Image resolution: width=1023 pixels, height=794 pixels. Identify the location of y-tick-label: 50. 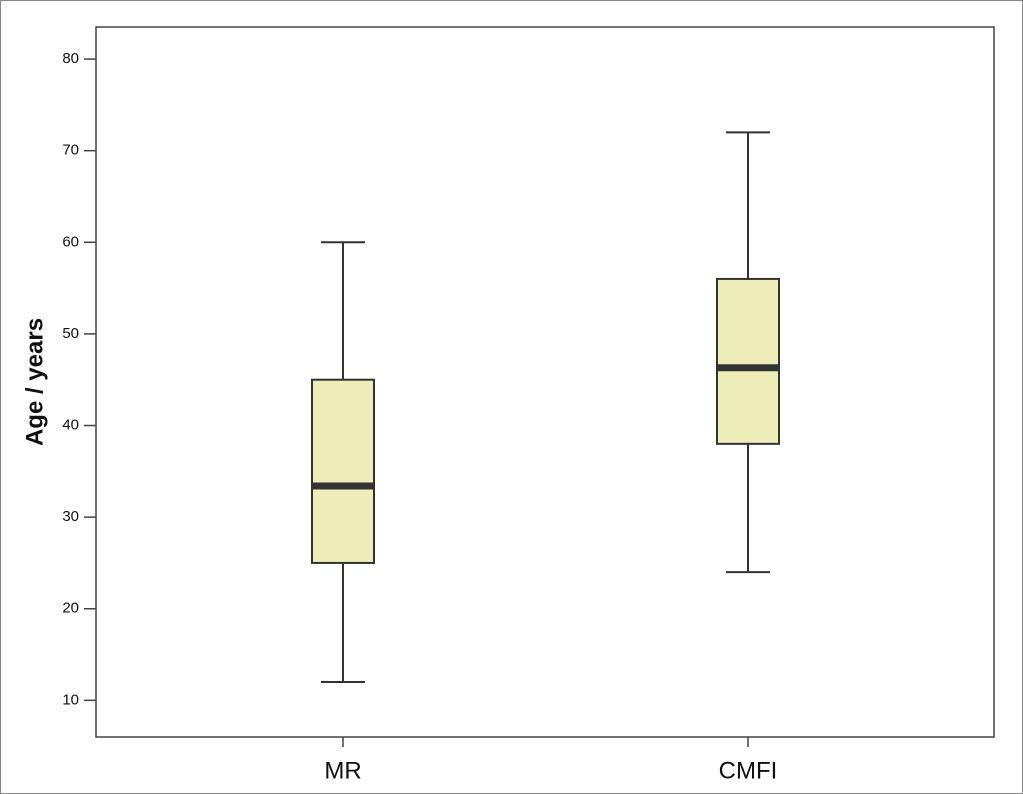
(70, 333).